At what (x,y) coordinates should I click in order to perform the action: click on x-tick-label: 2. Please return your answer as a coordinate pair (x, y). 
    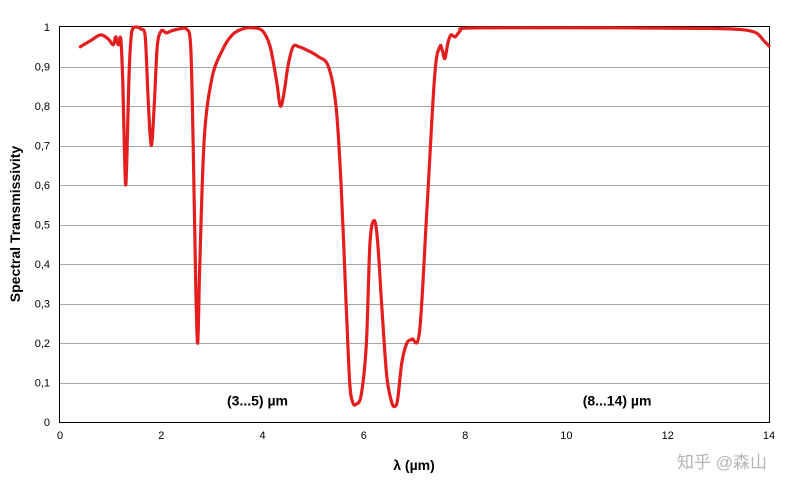
    Looking at the image, I should click on (161, 436).